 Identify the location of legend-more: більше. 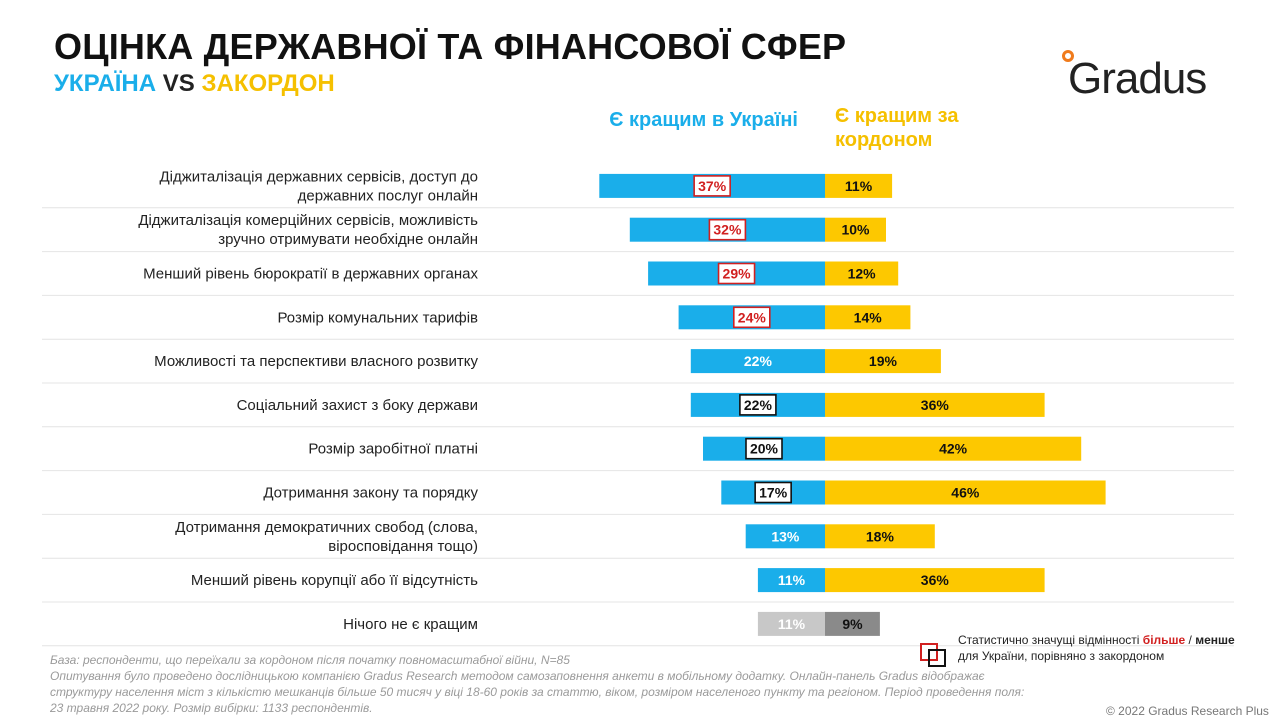
(1164, 640).